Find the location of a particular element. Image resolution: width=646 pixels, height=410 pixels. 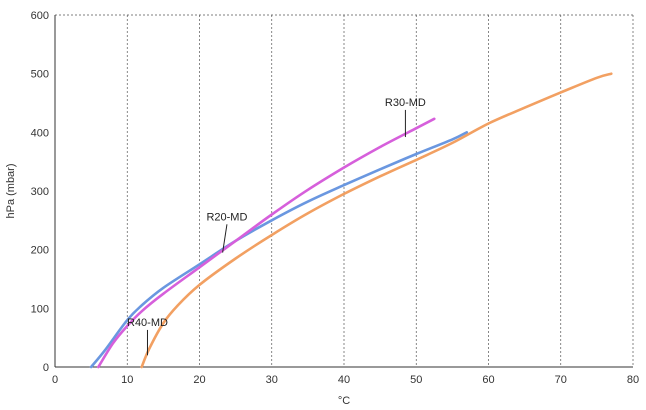

y-tick-label: 300 is located at coordinates (40, 192).